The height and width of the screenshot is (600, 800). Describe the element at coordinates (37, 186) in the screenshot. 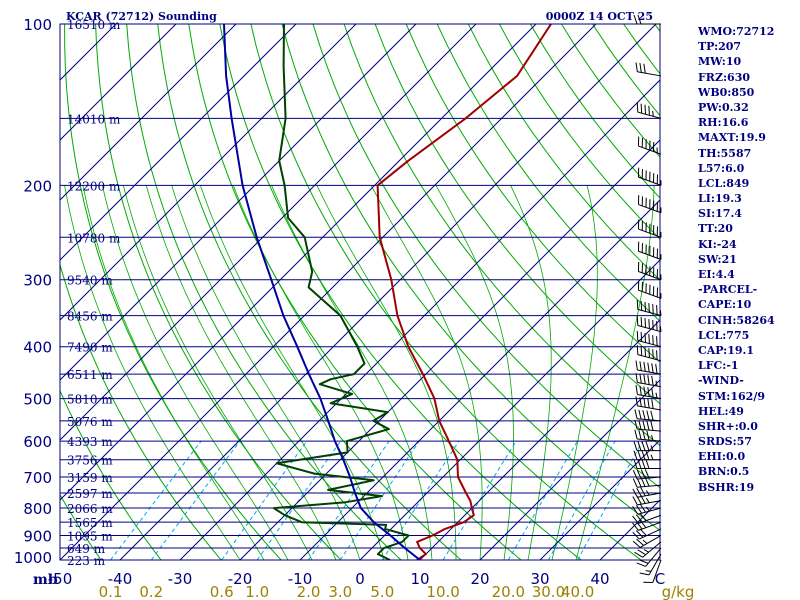

I see `pressure-tick-label: 200` at that location.